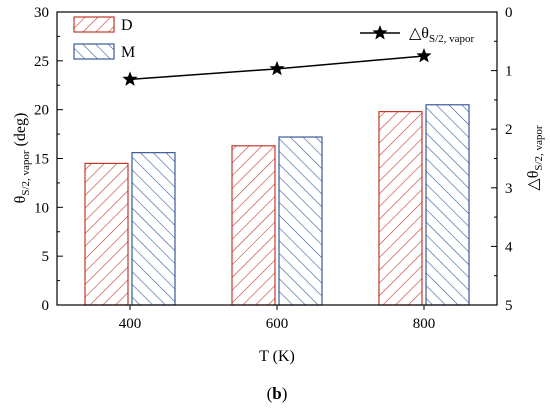 The height and width of the screenshot is (413, 550). I want to click on left-tick-label: 0, so click(46, 306).